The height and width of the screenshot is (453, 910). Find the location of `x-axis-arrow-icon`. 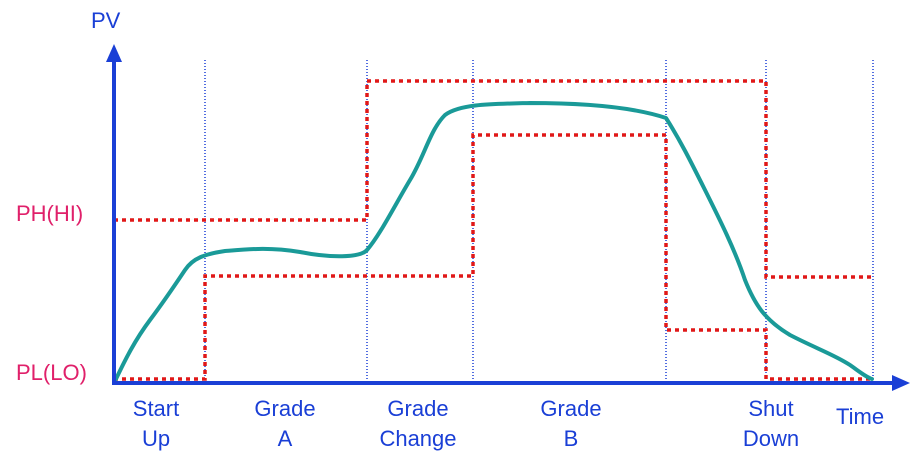

x-axis-arrow-icon is located at coordinates (901, 383).